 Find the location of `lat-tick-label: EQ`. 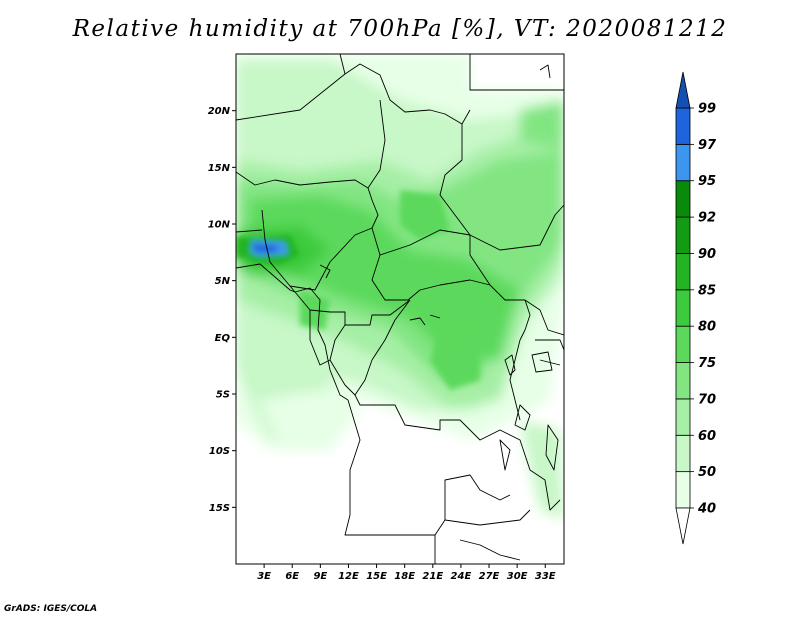

lat-tick-label: EQ is located at coordinates (223, 338).